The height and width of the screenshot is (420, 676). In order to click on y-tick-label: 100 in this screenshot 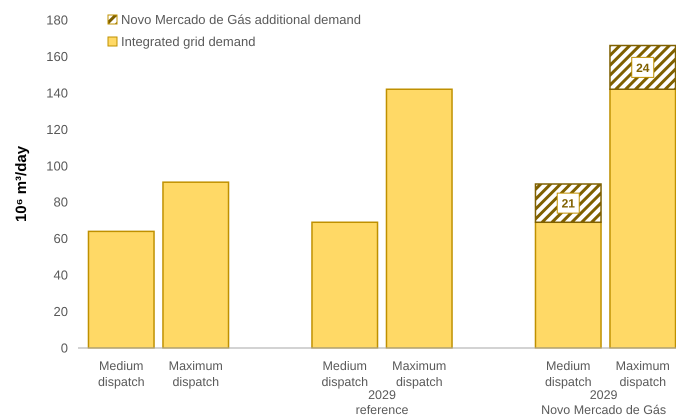, I will do `click(57, 166)`.